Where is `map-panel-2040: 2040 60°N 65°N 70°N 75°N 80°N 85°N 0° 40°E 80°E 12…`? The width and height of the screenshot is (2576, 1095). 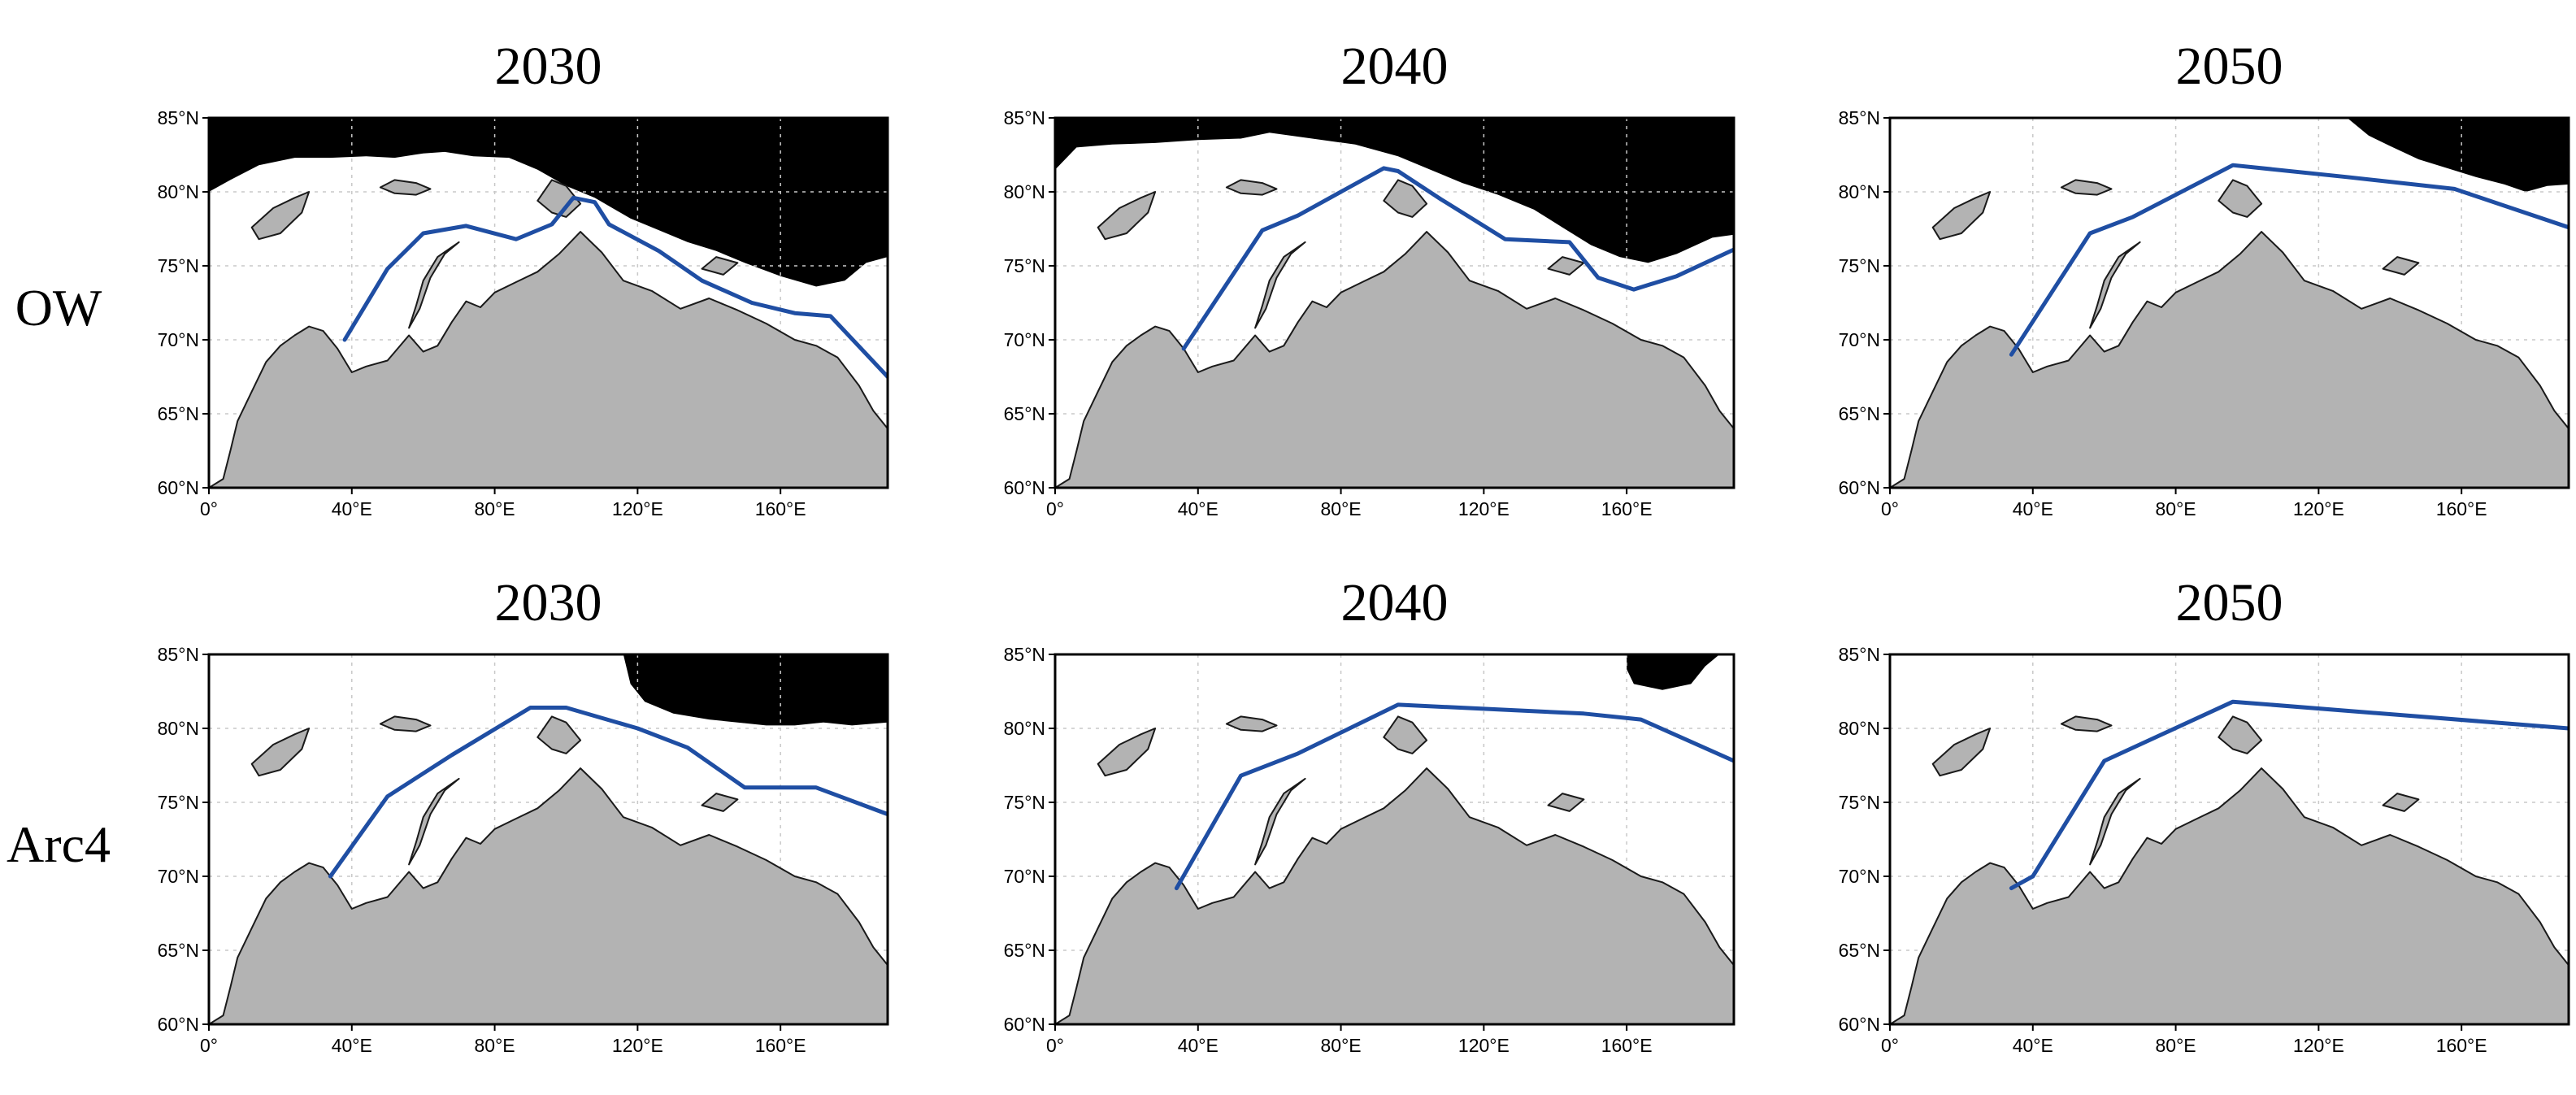 map-panel-2040: 2040 60°N 65°N 70°N 75°N 80°N 85°N 0° 40°E 80°E 12… is located at coordinates (1369, 814).